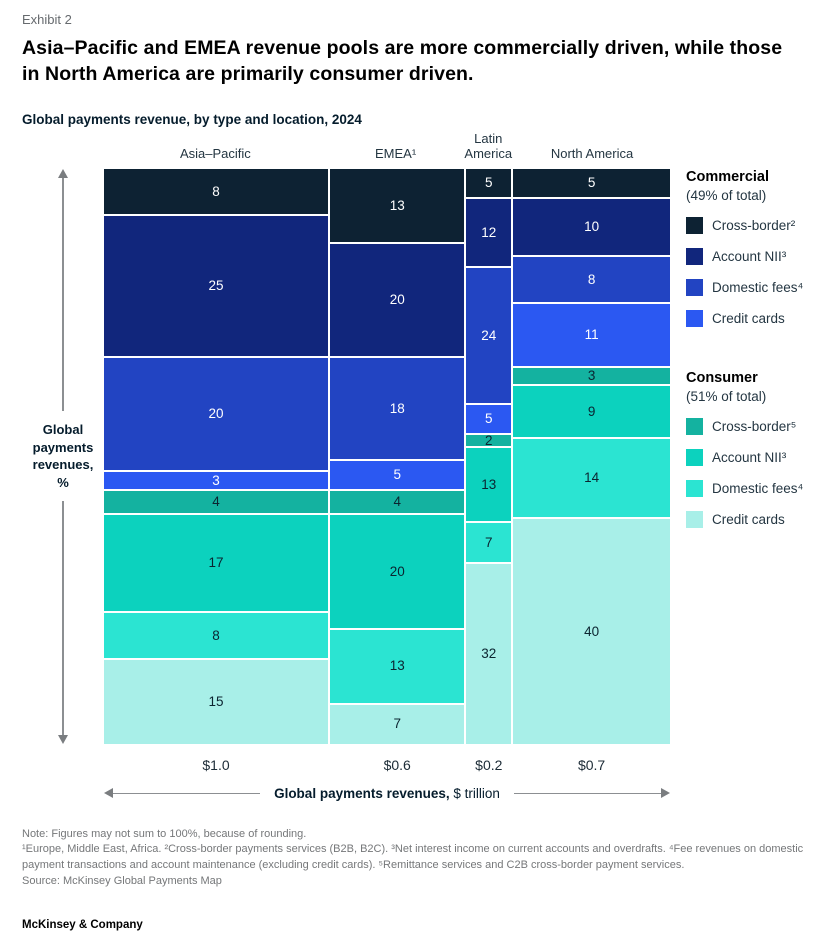  I want to click on y-axis-line-bottom, so click(63, 618).